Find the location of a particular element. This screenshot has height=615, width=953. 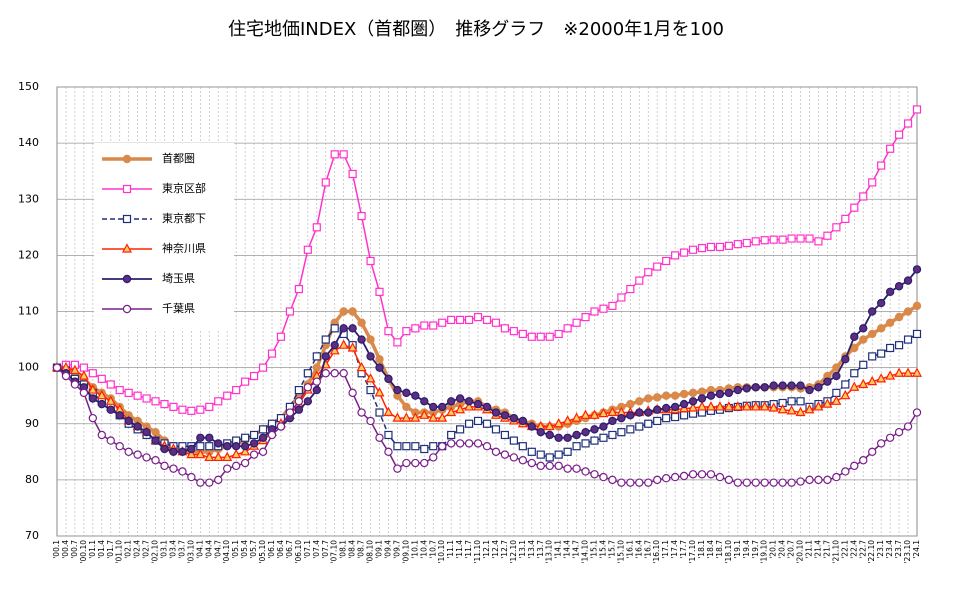

x-tick-label: '18.1 is located at coordinates (701, 549).